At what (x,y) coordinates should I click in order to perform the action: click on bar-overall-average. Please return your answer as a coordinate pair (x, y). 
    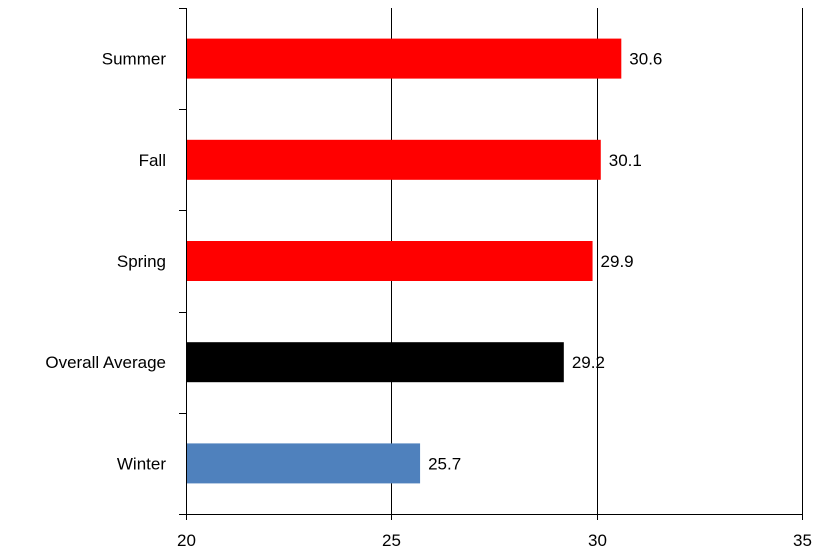
    Looking at the image, I should click on (375, 362).